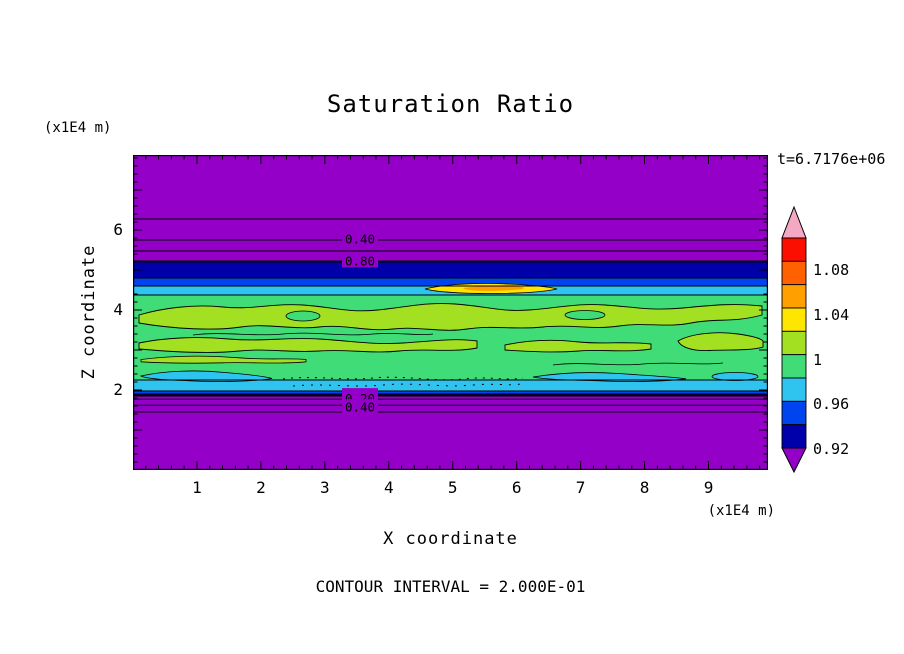 The height and width of the screenshot is (654, 904). Describe the element at coordinates (818, 359) in the screenshot. I see `colorbar-tick-label: 1` at that location.